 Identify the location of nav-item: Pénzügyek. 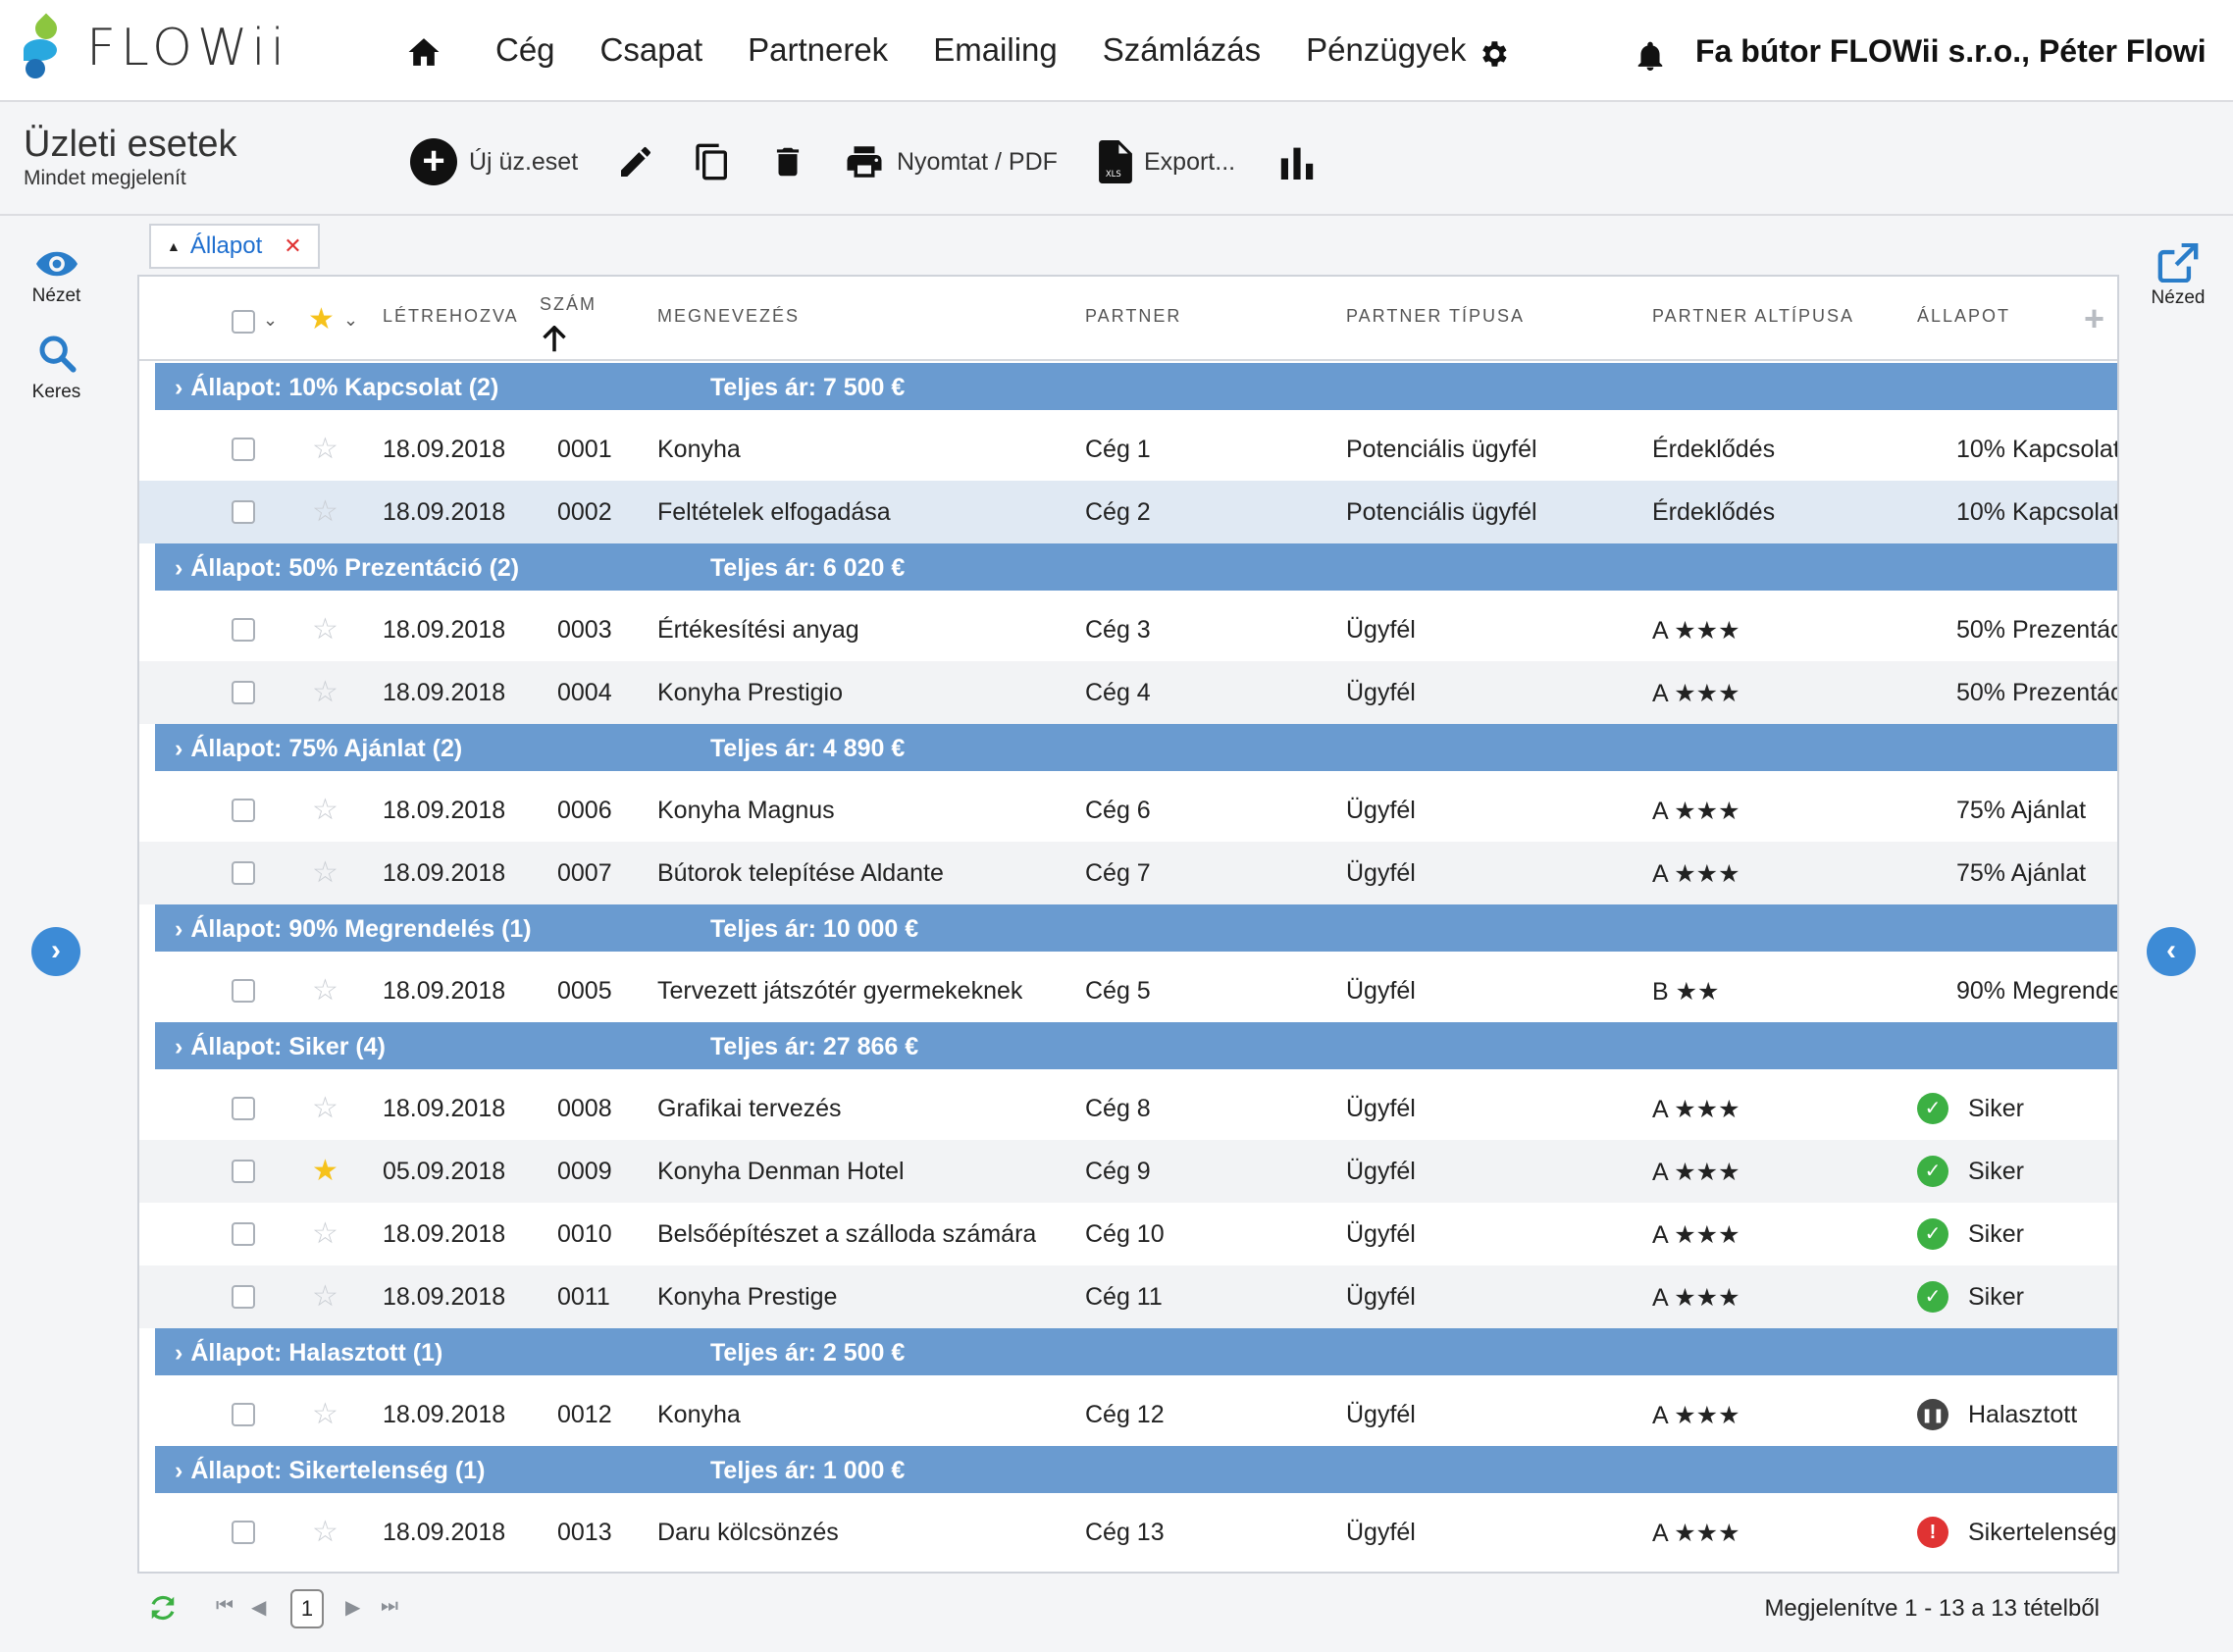
(1386, 50).